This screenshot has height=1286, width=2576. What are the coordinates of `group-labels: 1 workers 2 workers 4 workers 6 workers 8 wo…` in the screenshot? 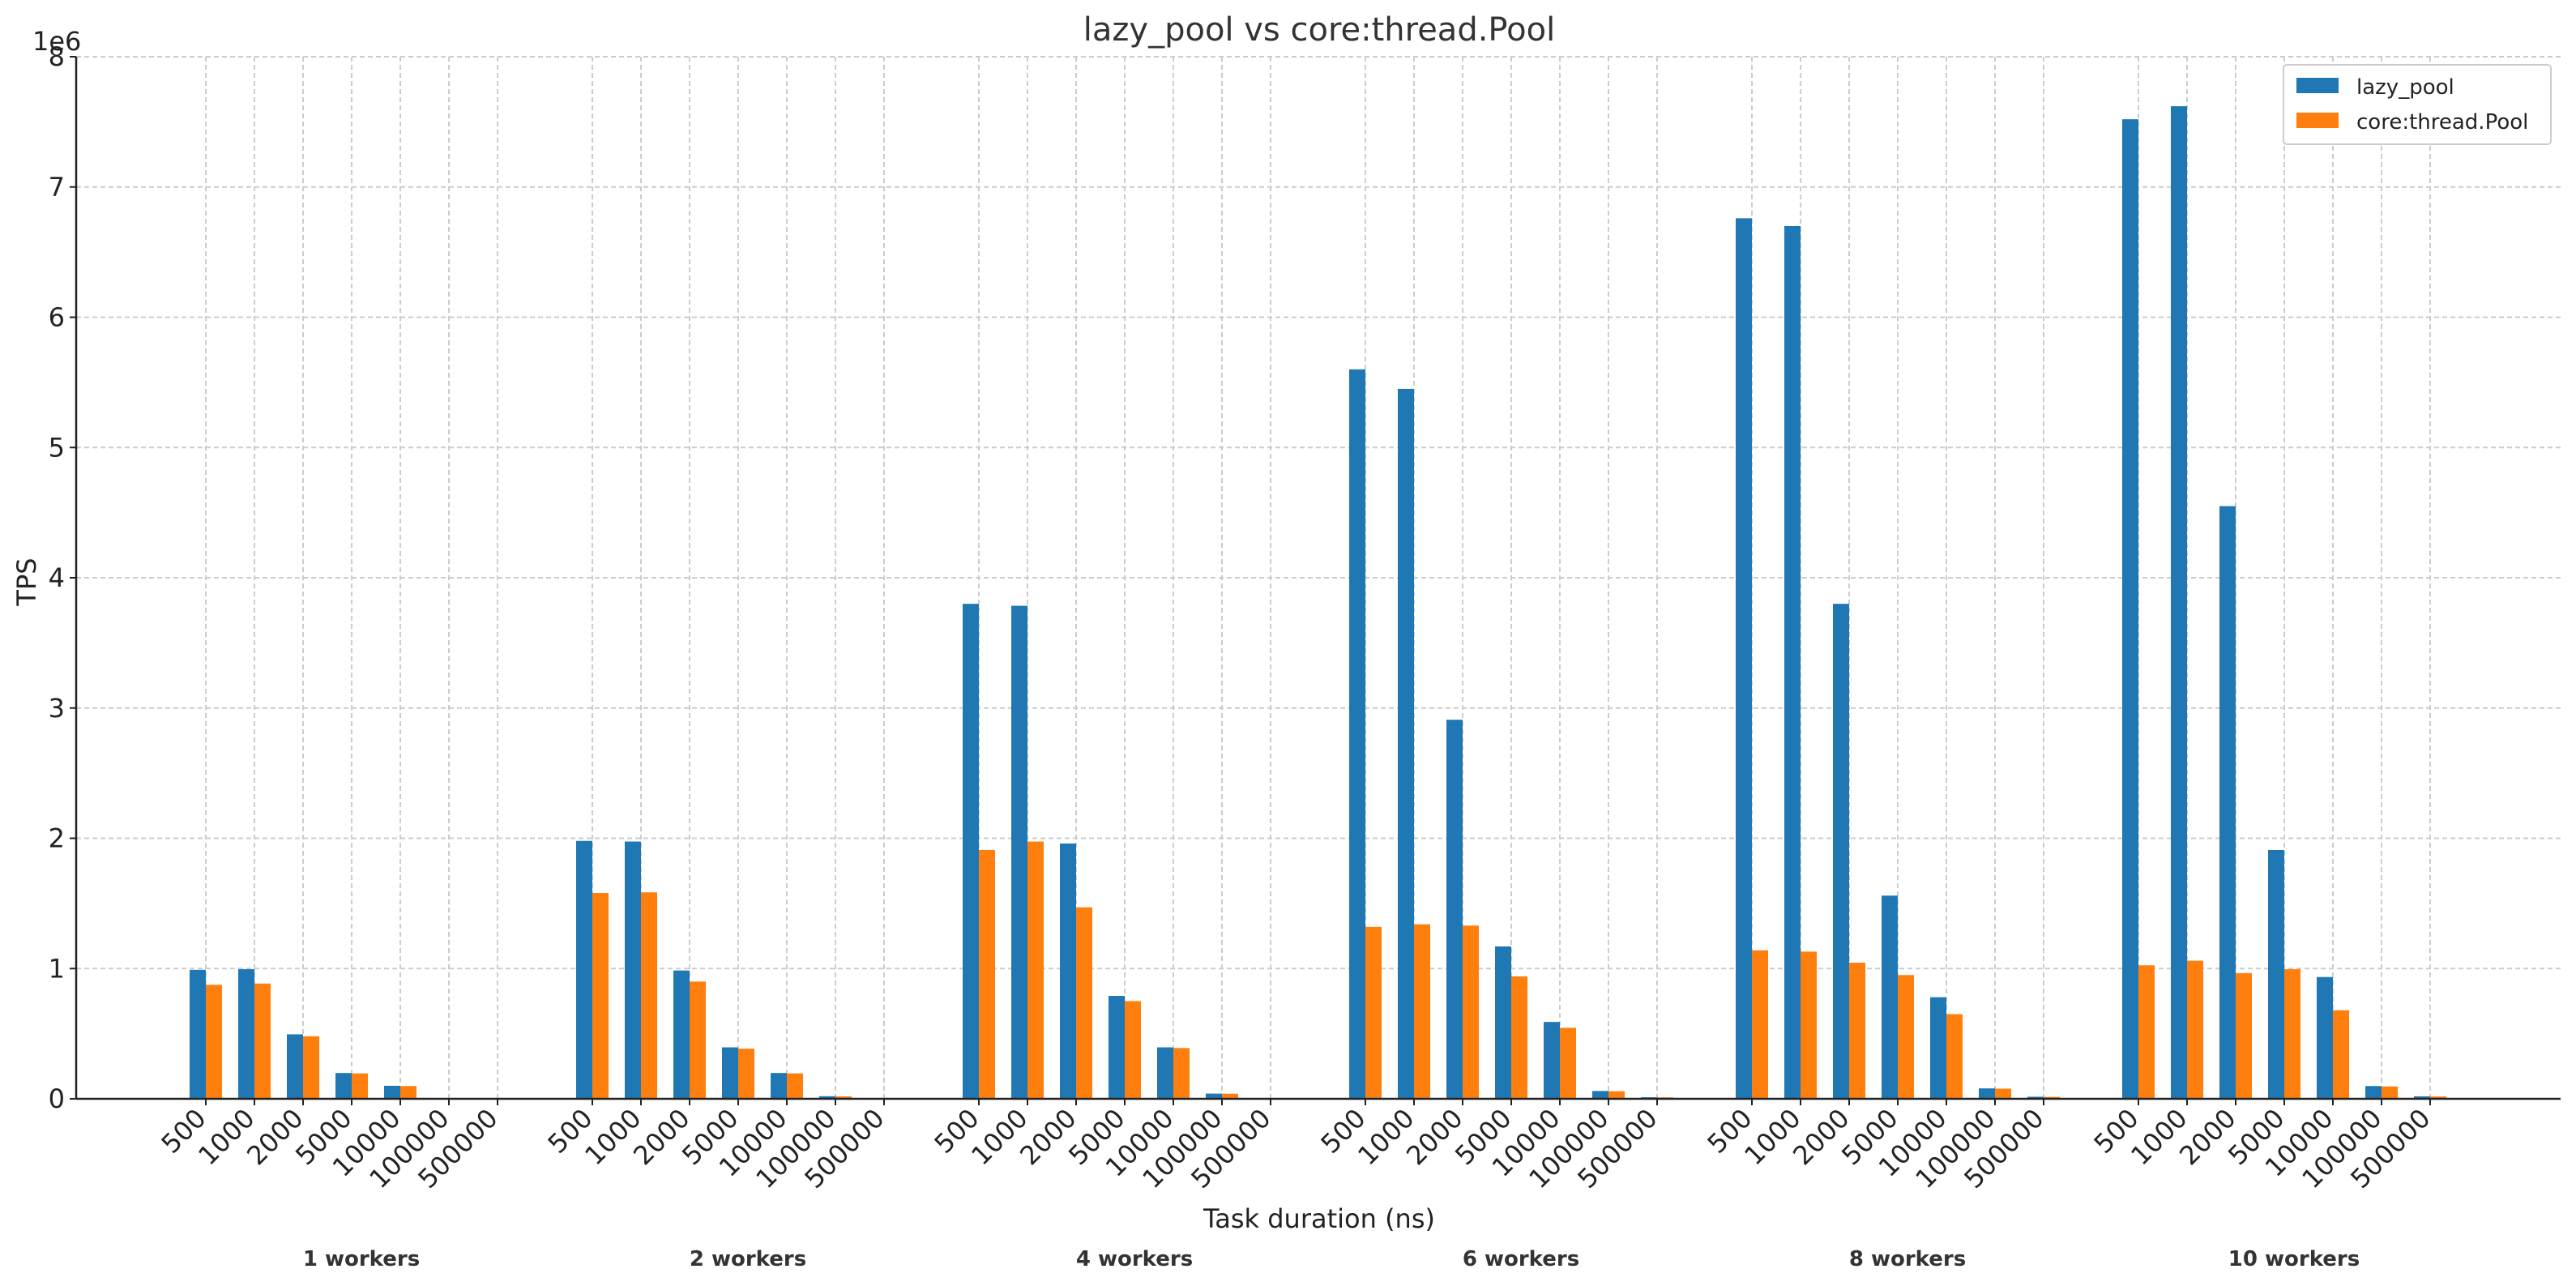 It's located at (1331, 1259).